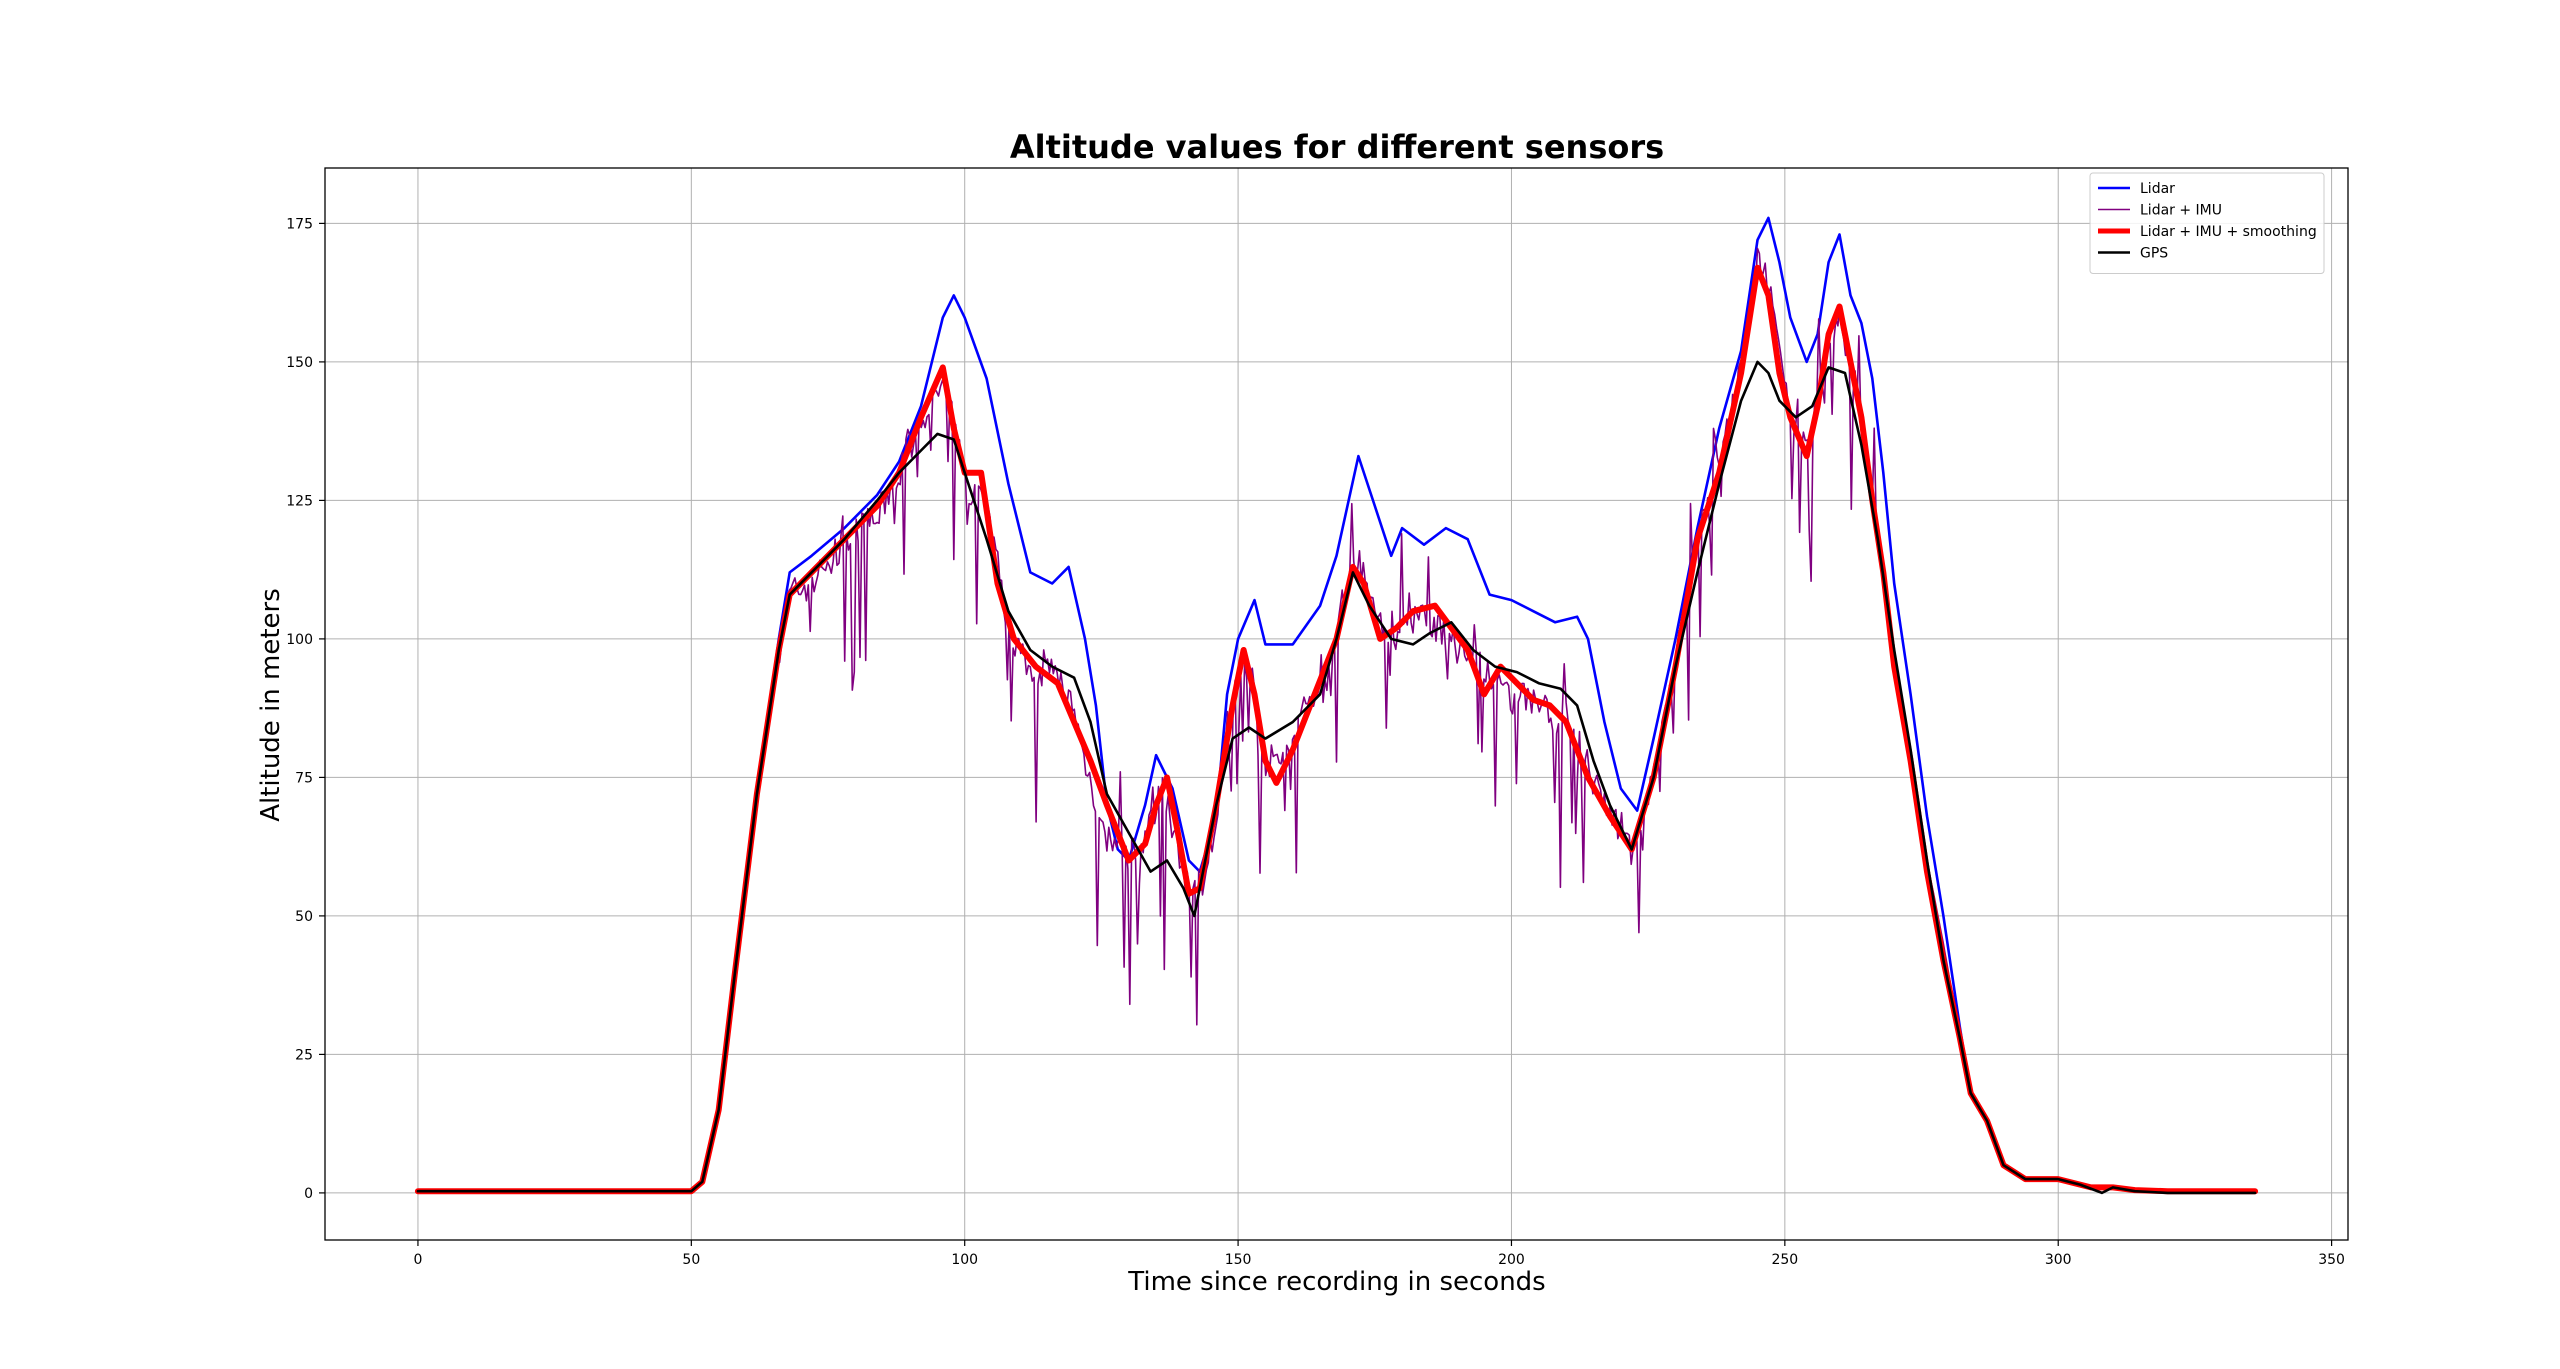 The width and height of the screenshot is (2560, 1369). What do you see at coordinates (1511, 1260) in the screenshot?
I see `x-tick-label: 200` at bounding box center [1511, 1260].